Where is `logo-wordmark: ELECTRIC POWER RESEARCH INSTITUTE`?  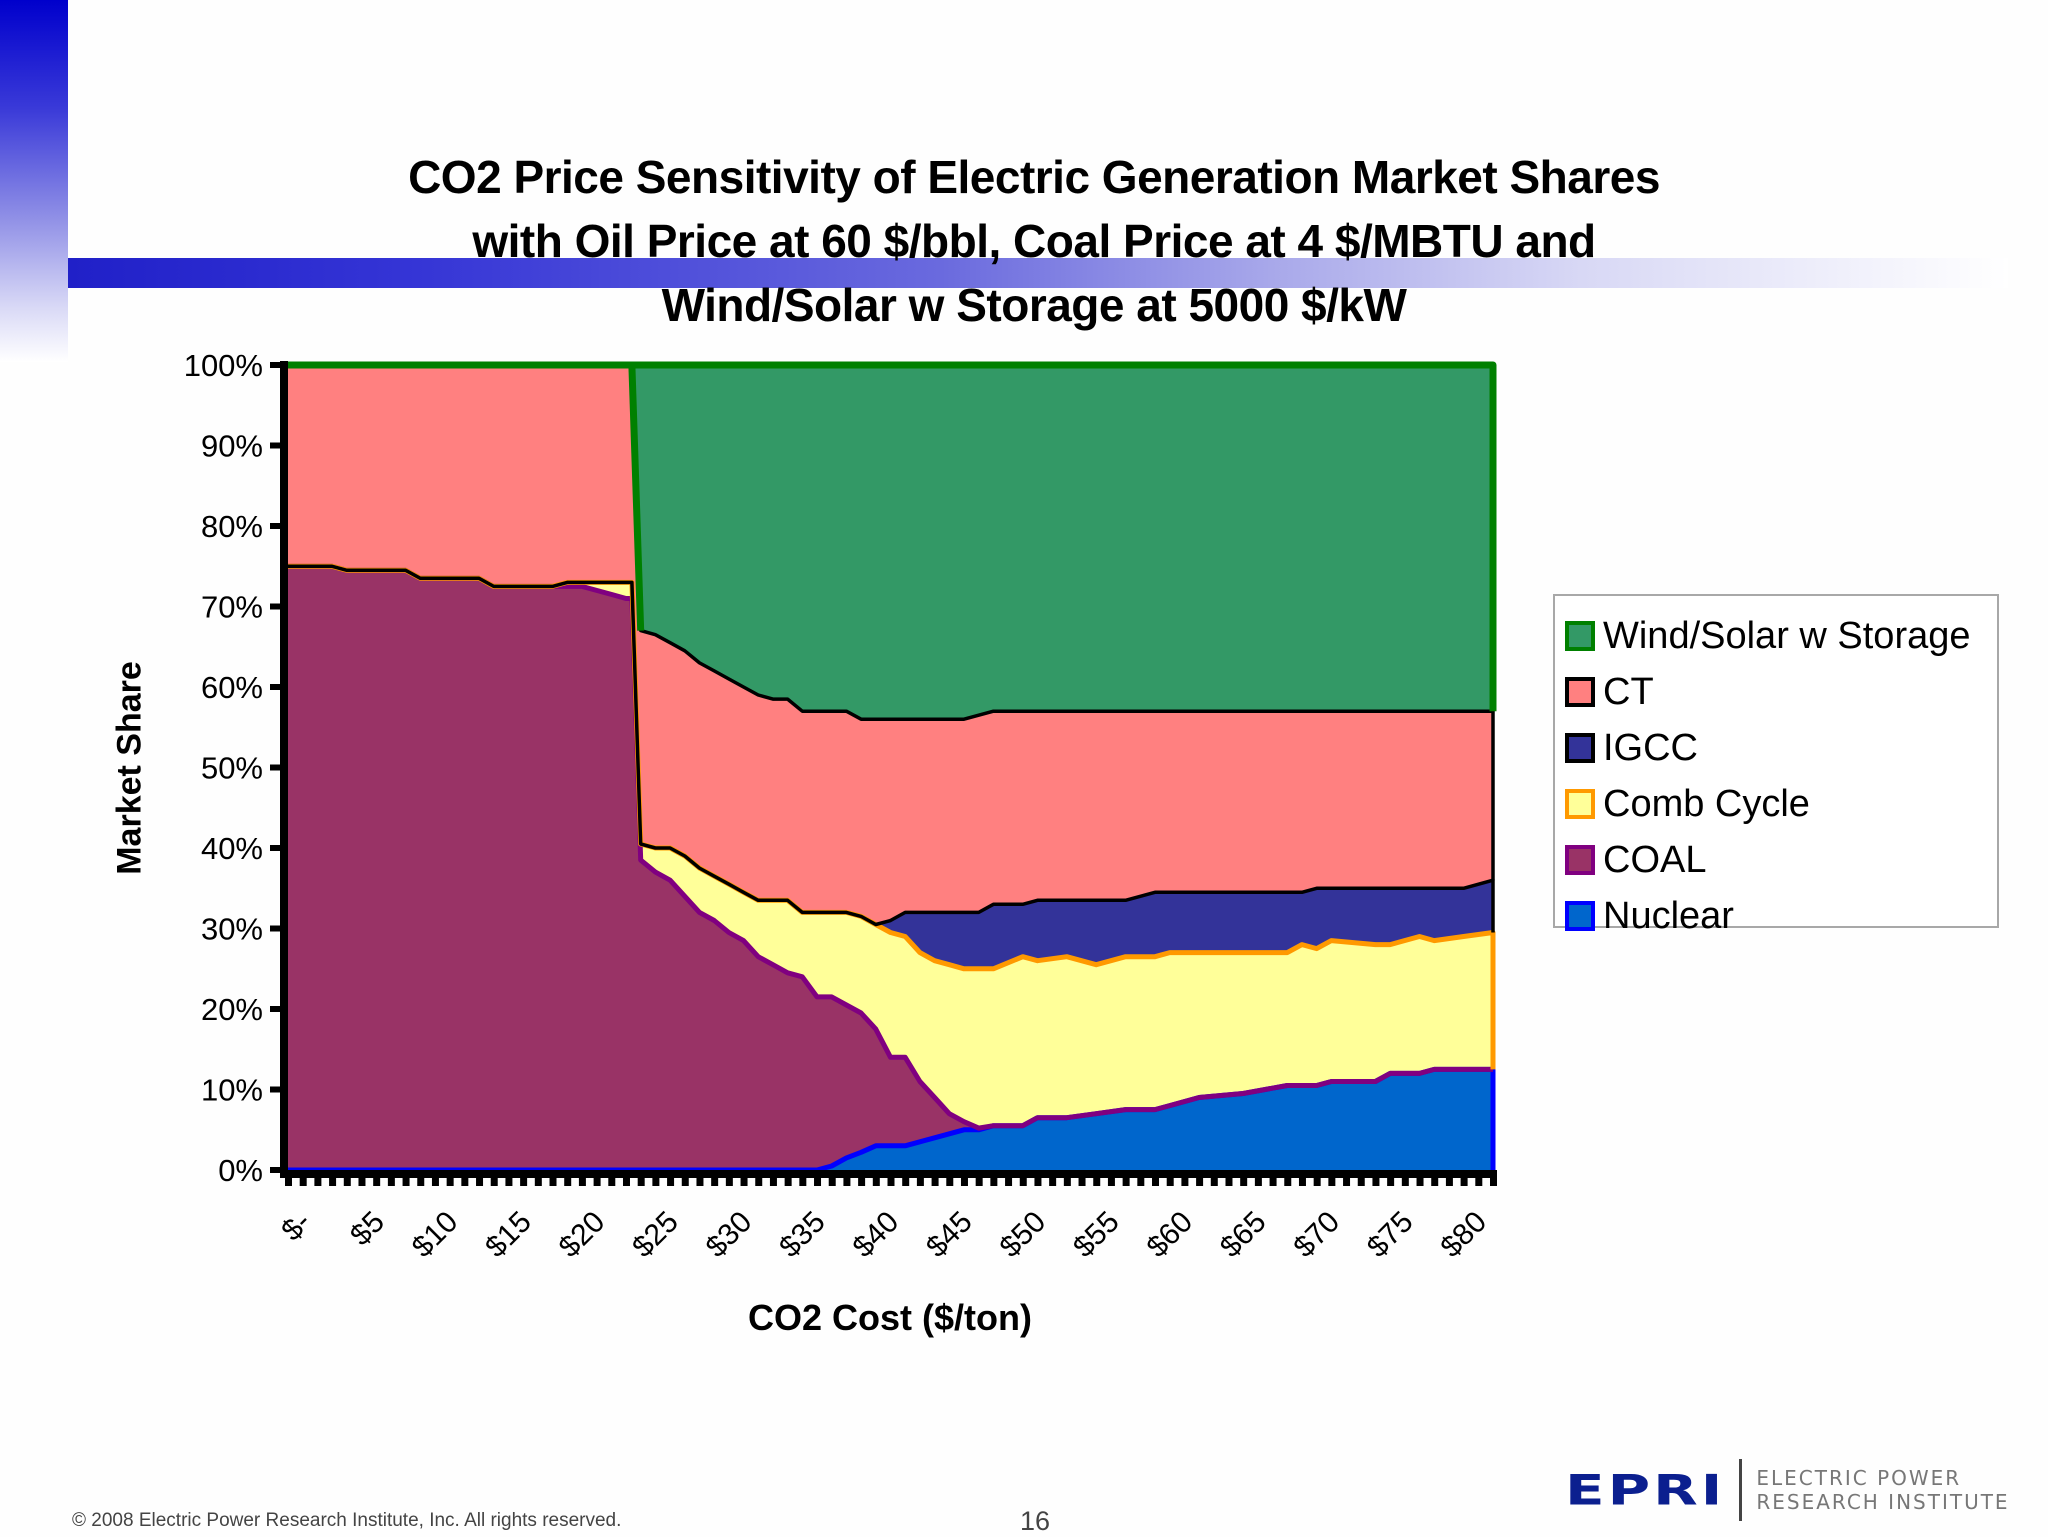
logo-wordmark: ELECTRIC POWER RESEARCH INSTITUTE is located at coordinates (1882, 1490).